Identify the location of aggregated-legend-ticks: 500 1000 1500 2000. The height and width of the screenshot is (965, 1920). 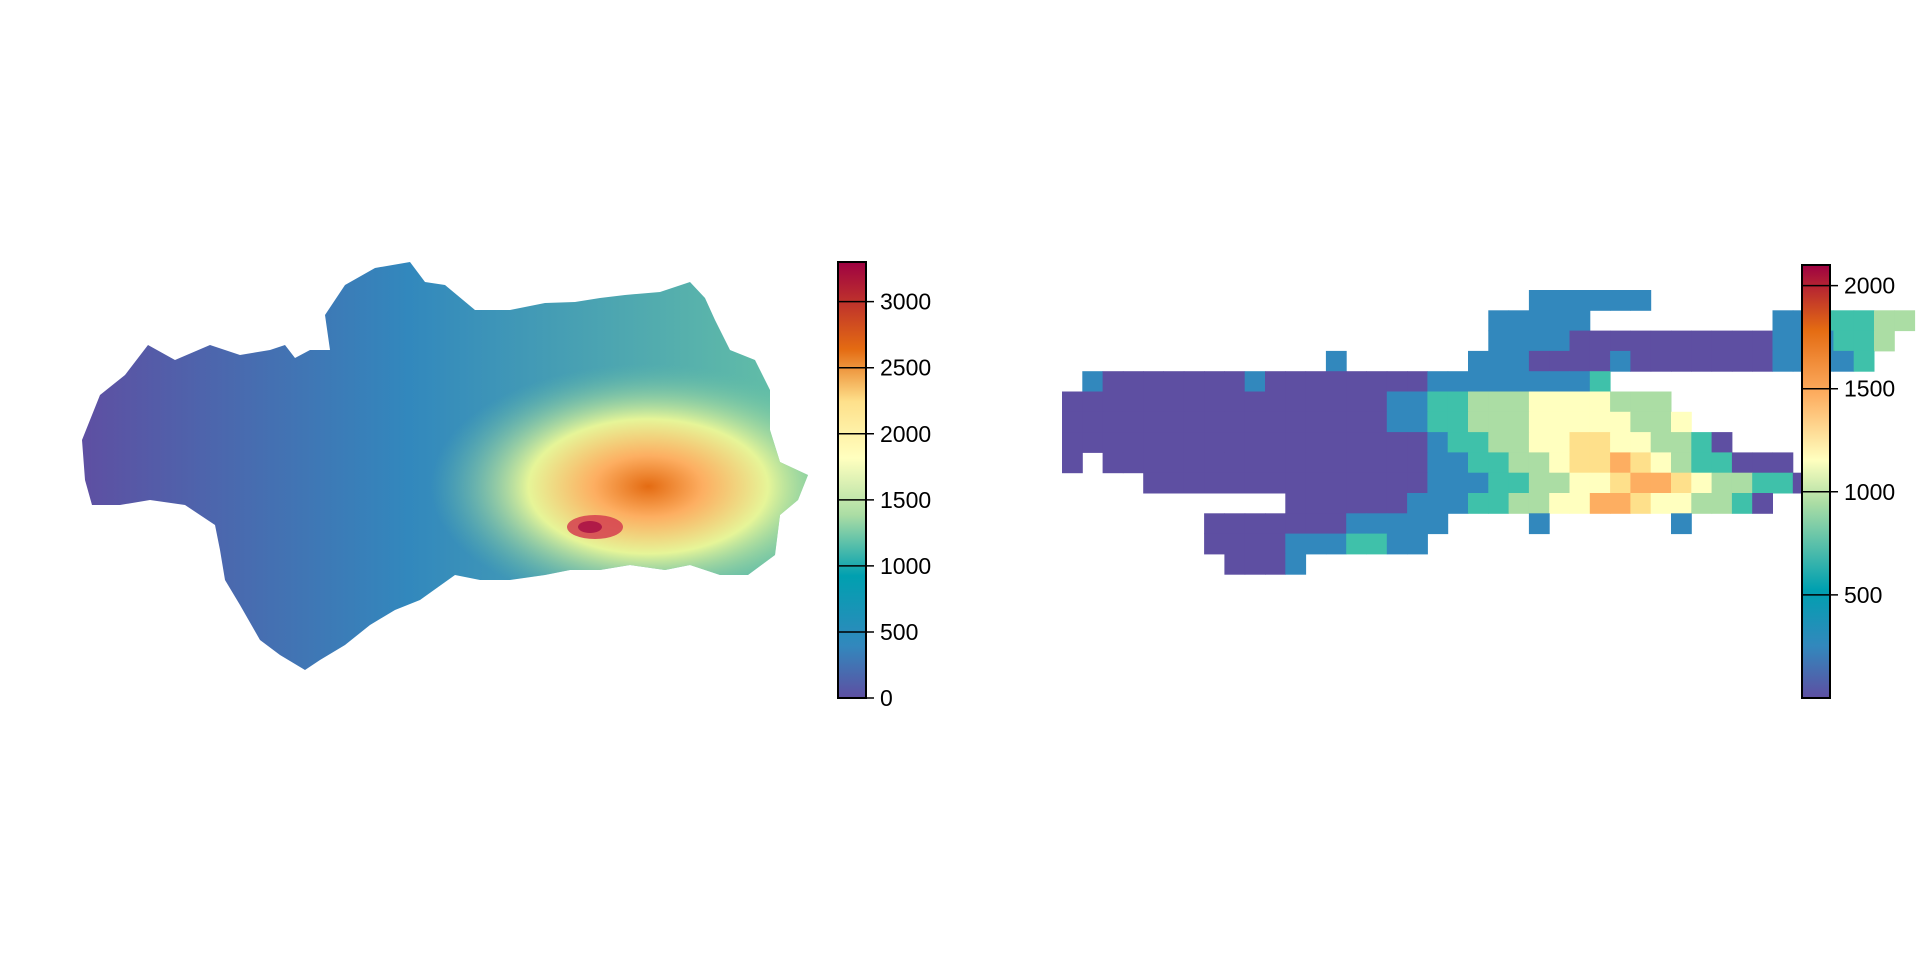
(1848, 440).